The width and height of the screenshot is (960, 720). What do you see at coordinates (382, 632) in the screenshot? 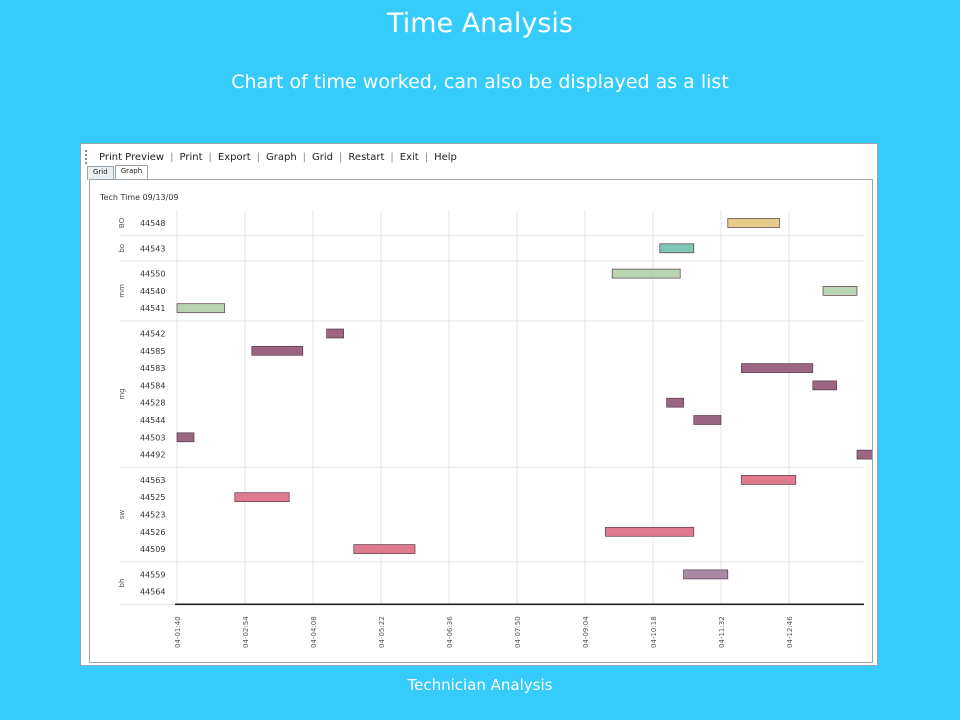
I see `x-tick-label: 04-05:22` at bounding box center [382, 632].